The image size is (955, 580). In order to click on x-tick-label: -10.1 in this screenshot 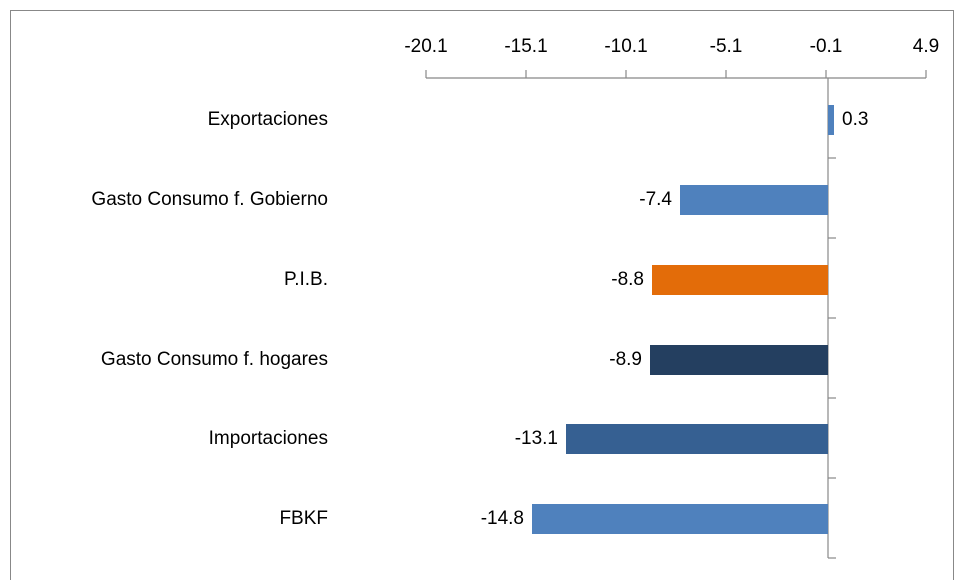, I will do `click(625, 46)`.